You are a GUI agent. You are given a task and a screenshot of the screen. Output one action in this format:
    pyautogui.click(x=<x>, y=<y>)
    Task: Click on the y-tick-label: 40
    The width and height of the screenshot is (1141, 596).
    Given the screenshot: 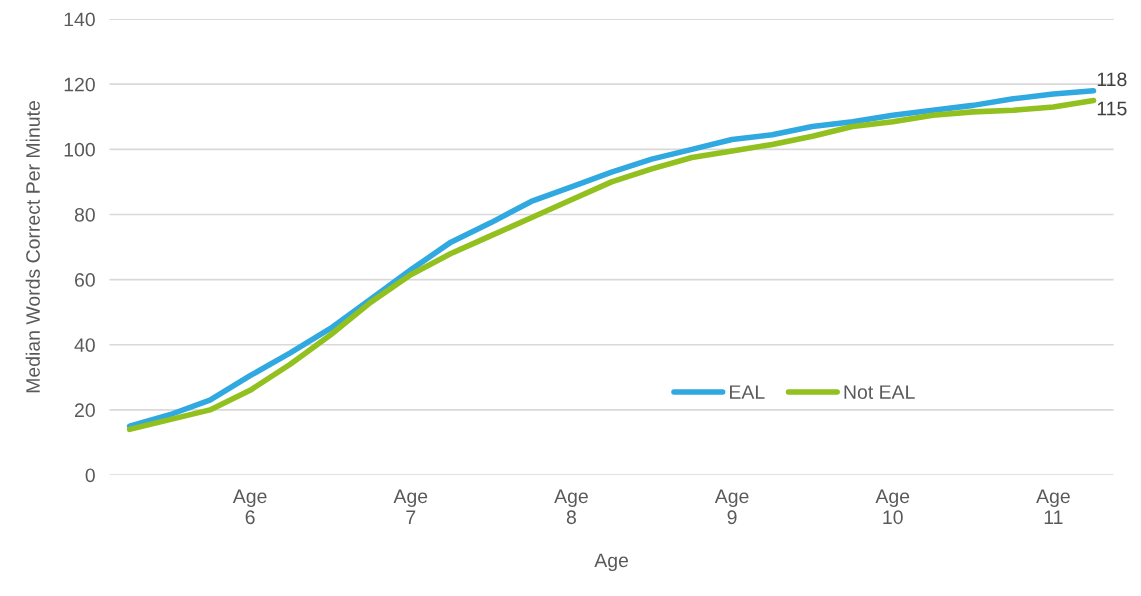 What is the action you would take?
    pyautogui.click(x=84, y=345)
    